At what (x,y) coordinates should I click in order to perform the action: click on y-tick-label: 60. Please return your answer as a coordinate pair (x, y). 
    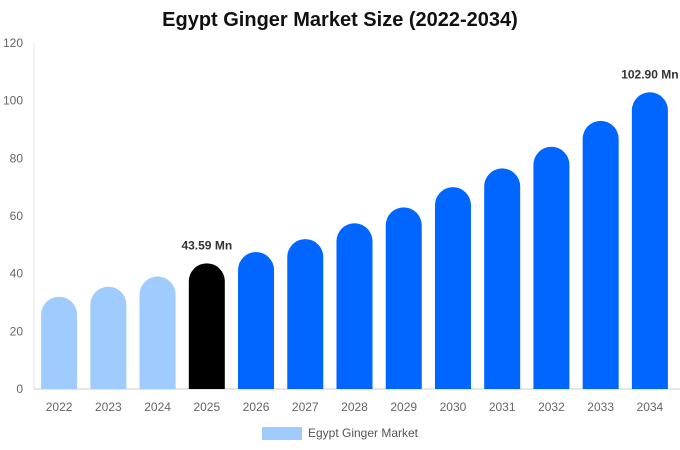
    Looking at the image, I should click on (17, 216).